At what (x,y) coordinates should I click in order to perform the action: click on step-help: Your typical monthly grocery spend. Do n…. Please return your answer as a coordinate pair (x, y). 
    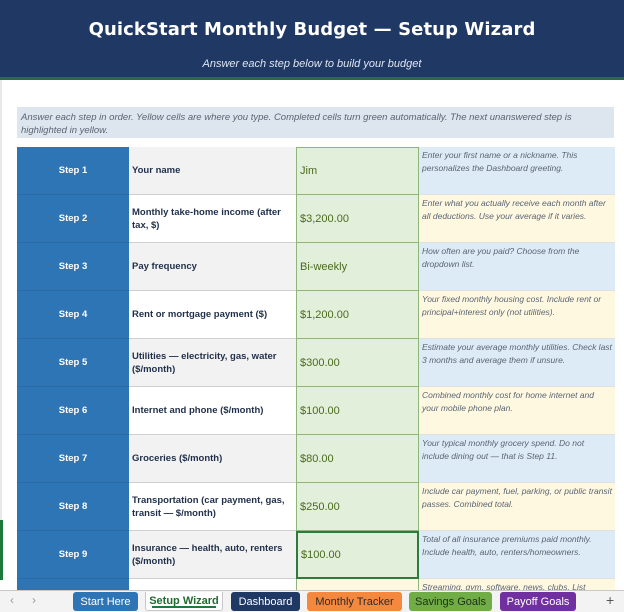
    Looking at the image, I should click on (517, 459).